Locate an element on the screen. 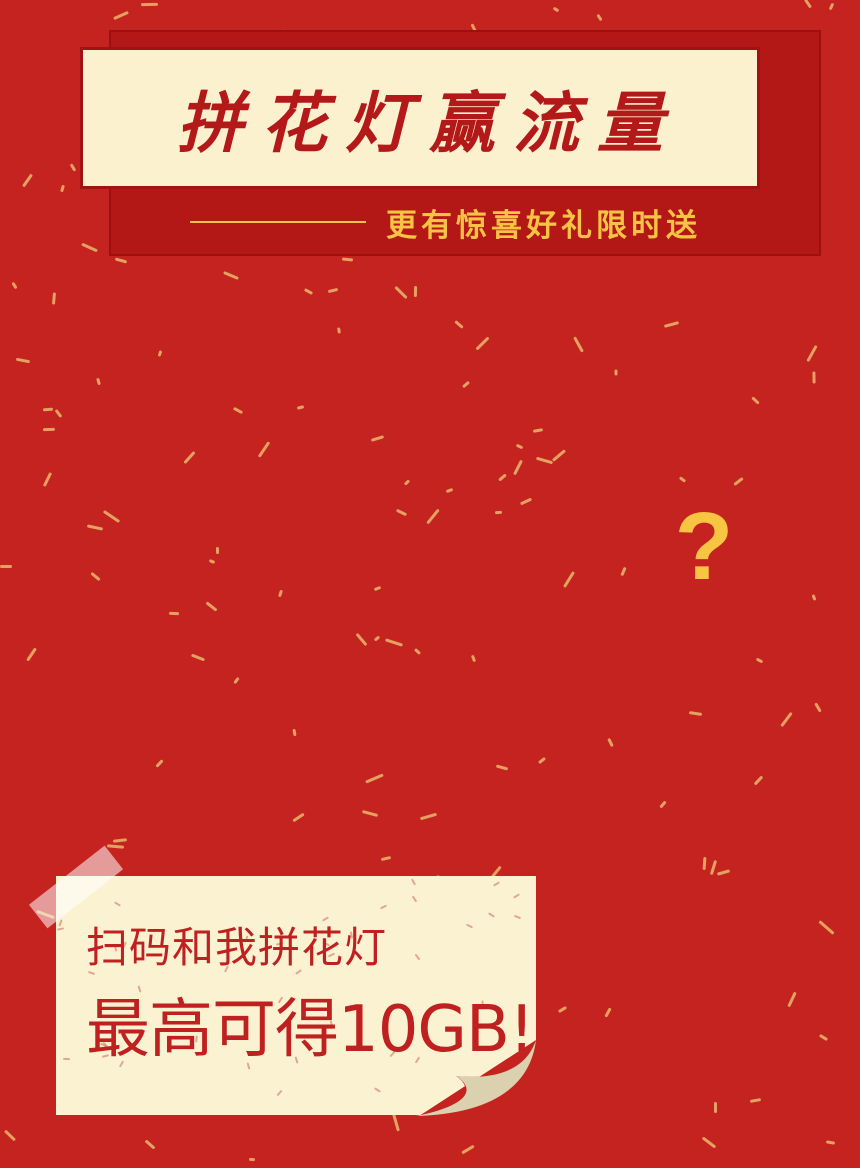 The width and height of the screenshot is (860, 1168). banner-title: 拼花灯赢流量 is located at coordinates (429, 123).